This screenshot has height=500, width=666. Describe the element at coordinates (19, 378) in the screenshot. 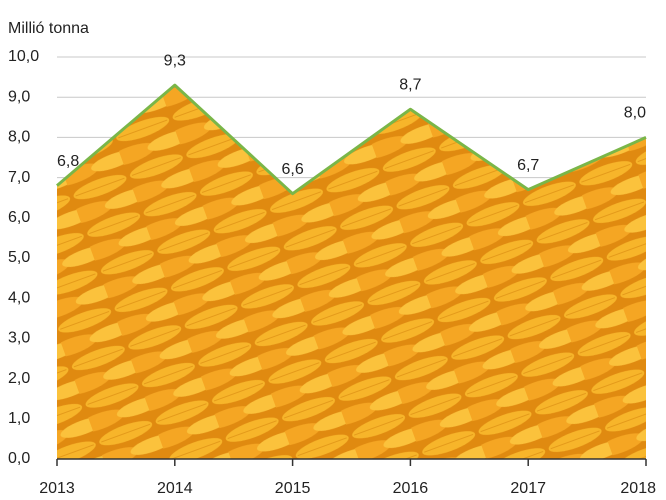

I see `y-tick-label: 2,0` at that location.